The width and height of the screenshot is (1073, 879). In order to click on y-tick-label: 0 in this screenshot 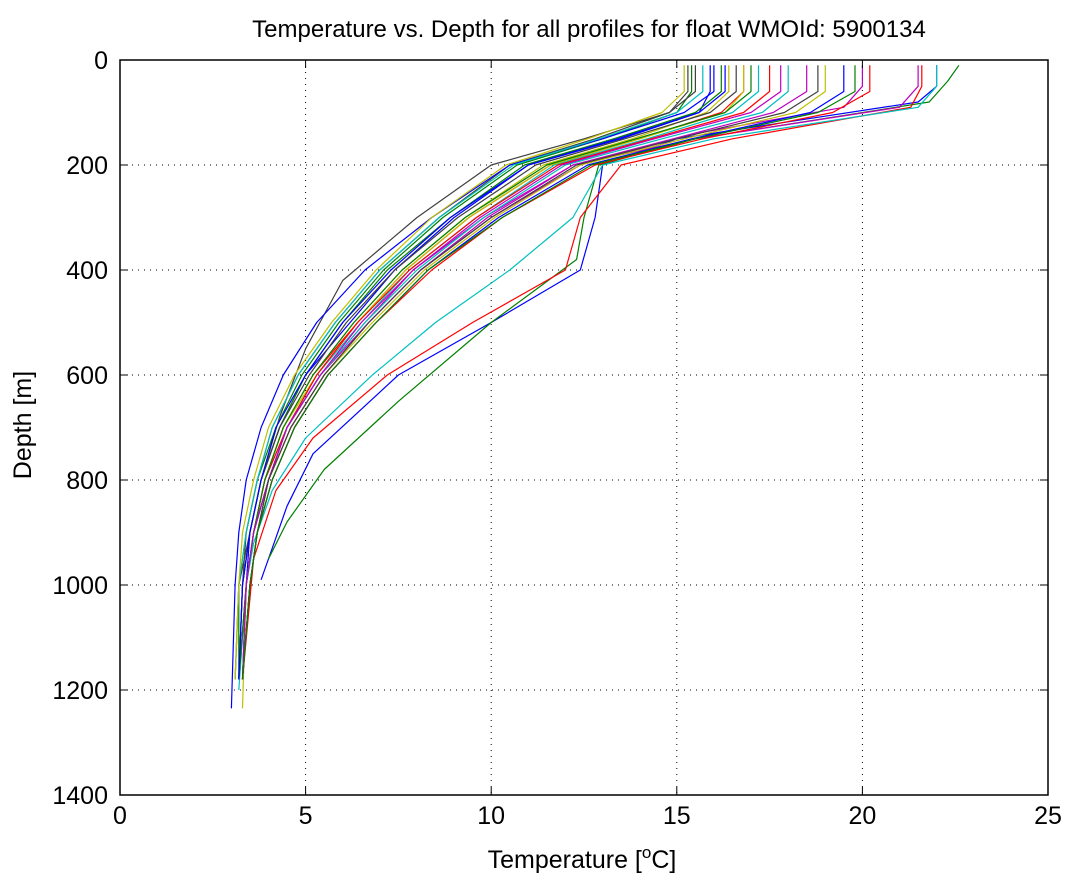, I will do `click(101, 61)`.